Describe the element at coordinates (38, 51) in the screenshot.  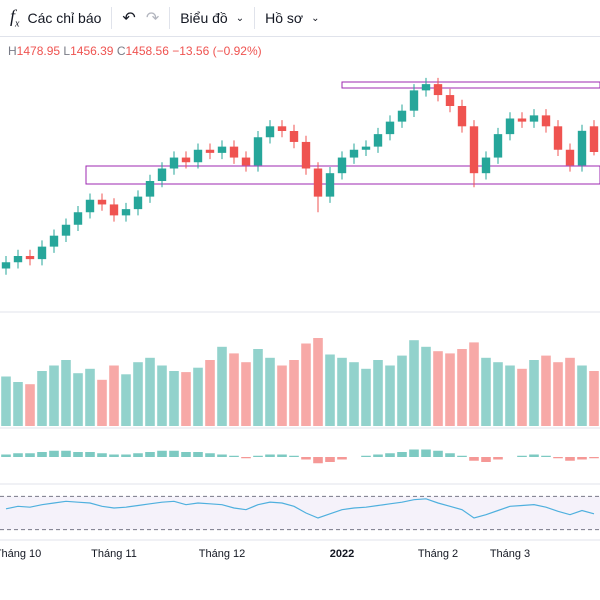
I see `high-value: 1478.95` at that location.